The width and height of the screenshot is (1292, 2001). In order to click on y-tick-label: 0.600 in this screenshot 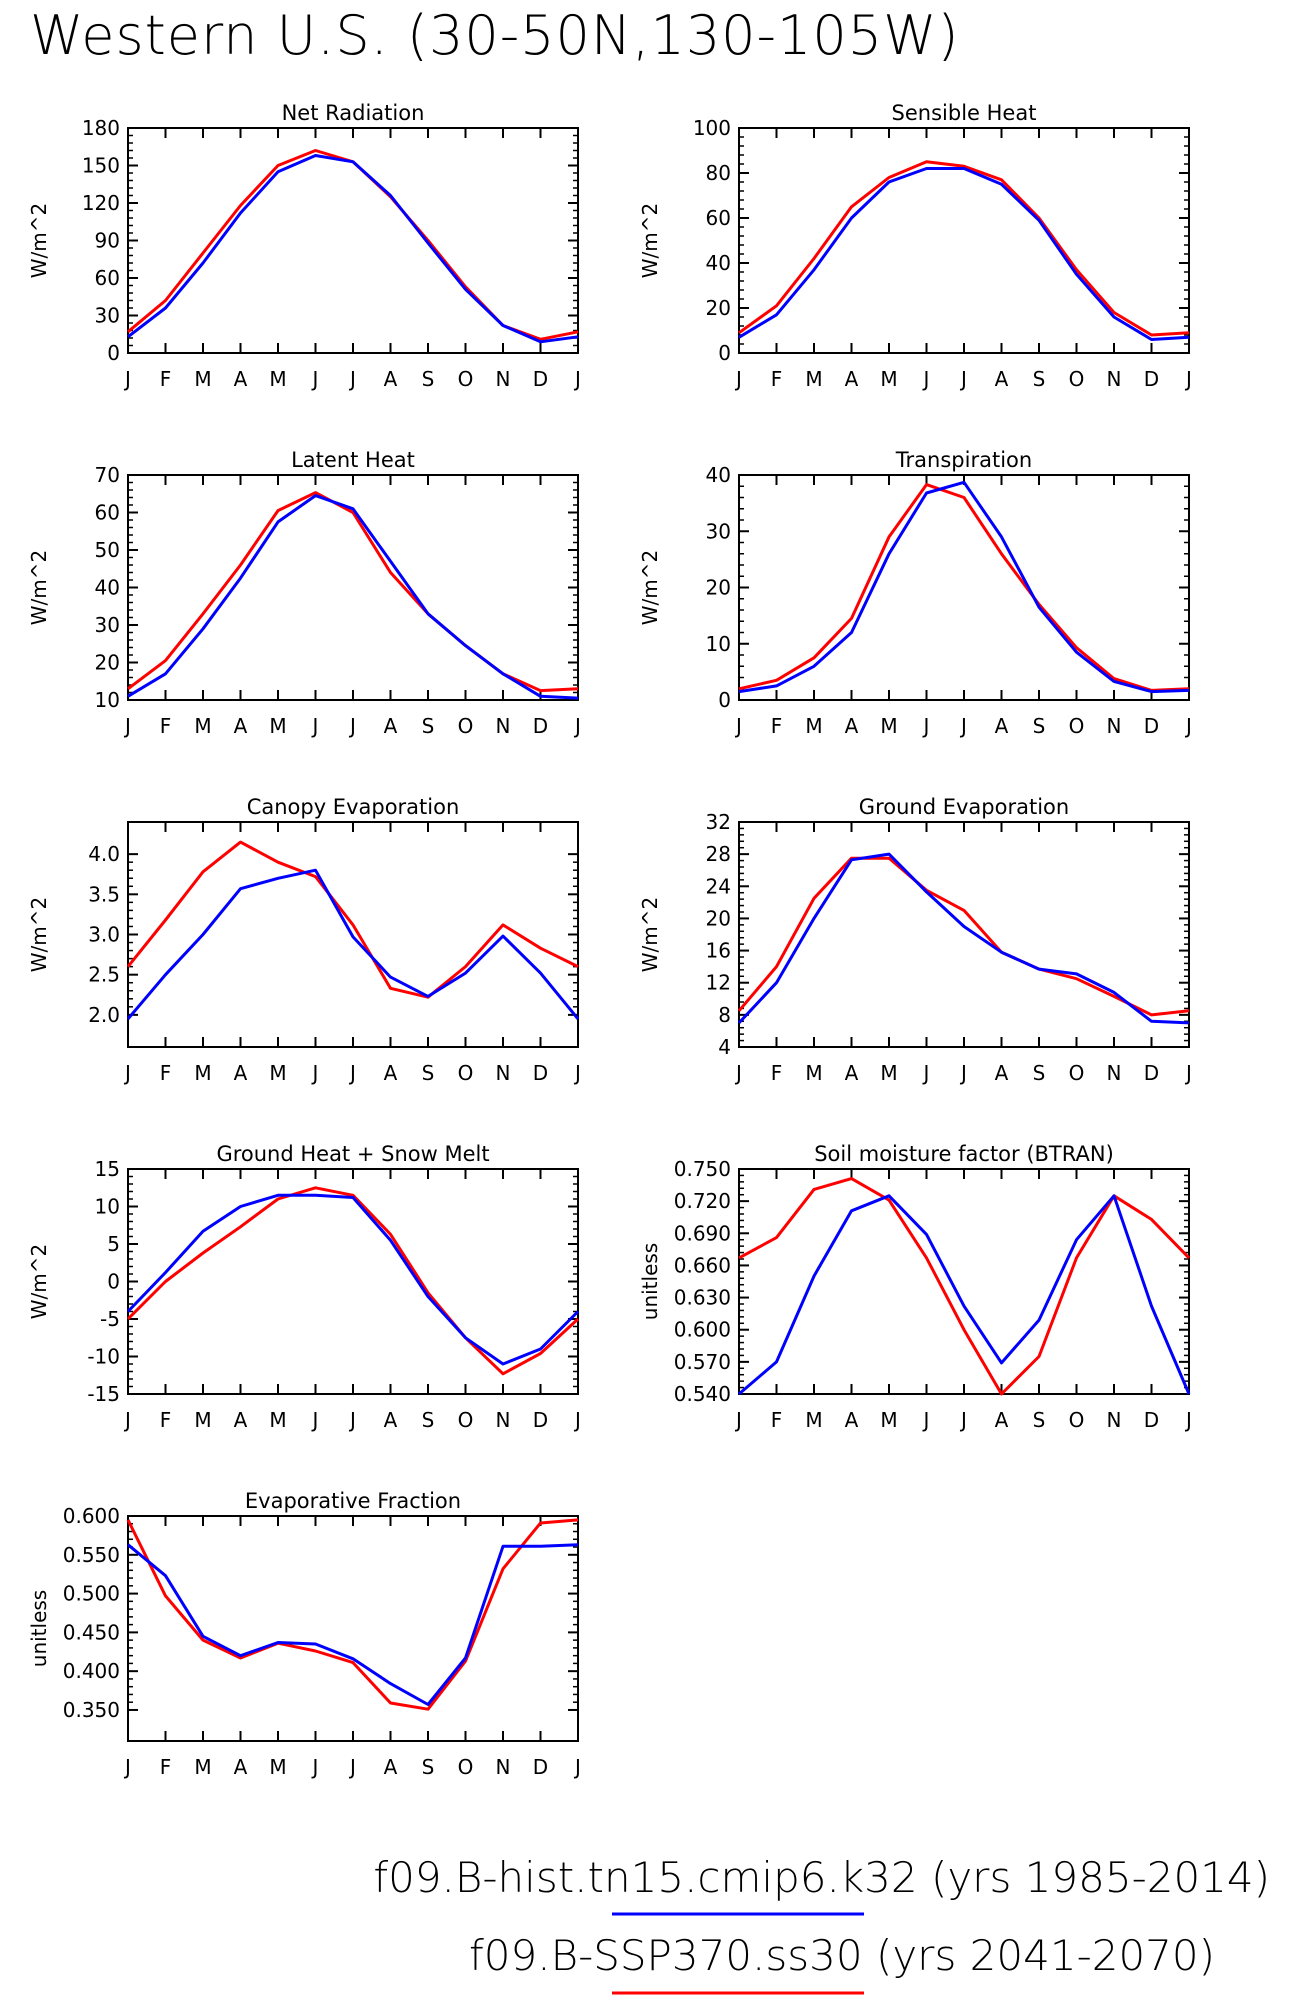, I will do `click(702, 1330)`.